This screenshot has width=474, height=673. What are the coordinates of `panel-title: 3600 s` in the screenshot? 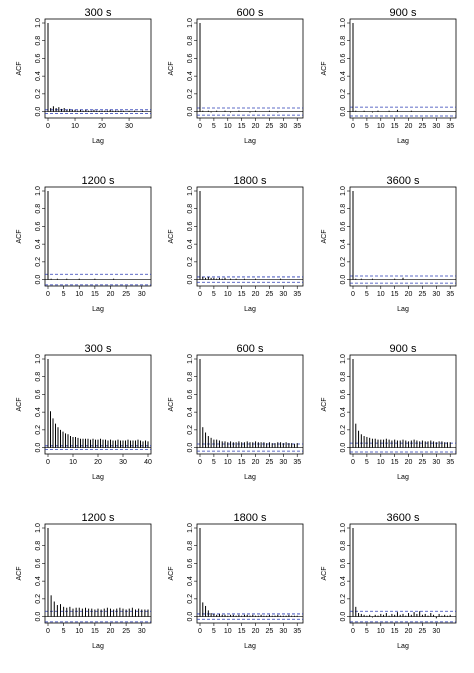 It's located at (403, 181).